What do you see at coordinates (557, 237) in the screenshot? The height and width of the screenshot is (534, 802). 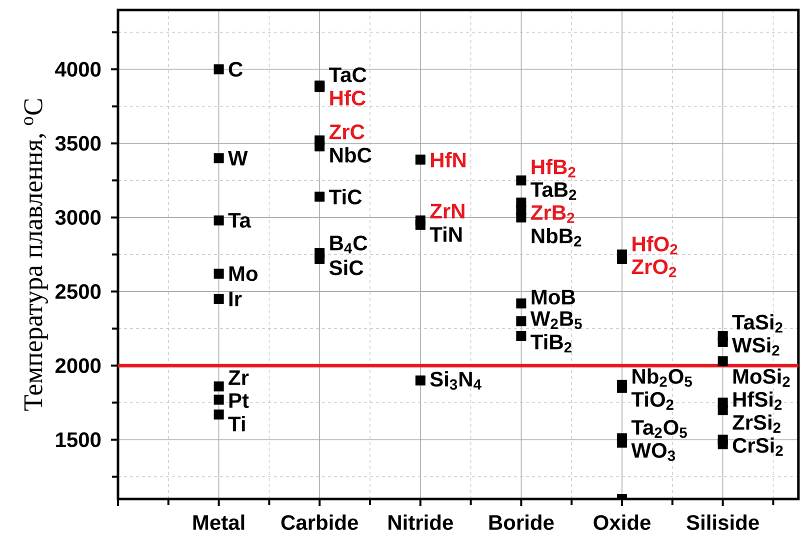 I see `annotation: NbB$_{2}$` at bounding box center [557, 237].